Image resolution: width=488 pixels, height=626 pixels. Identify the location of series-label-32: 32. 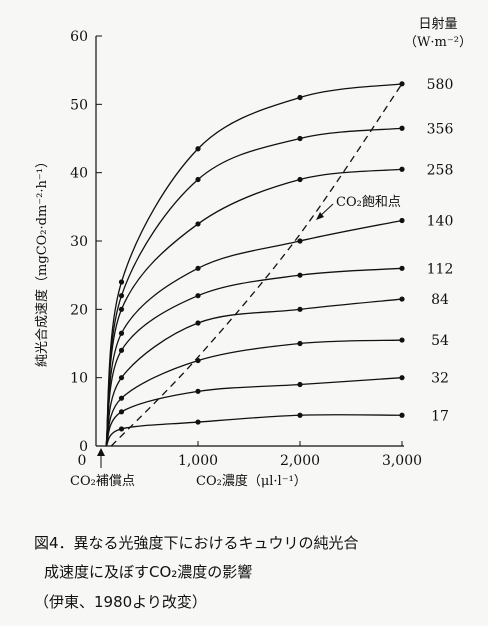
(440, 379).